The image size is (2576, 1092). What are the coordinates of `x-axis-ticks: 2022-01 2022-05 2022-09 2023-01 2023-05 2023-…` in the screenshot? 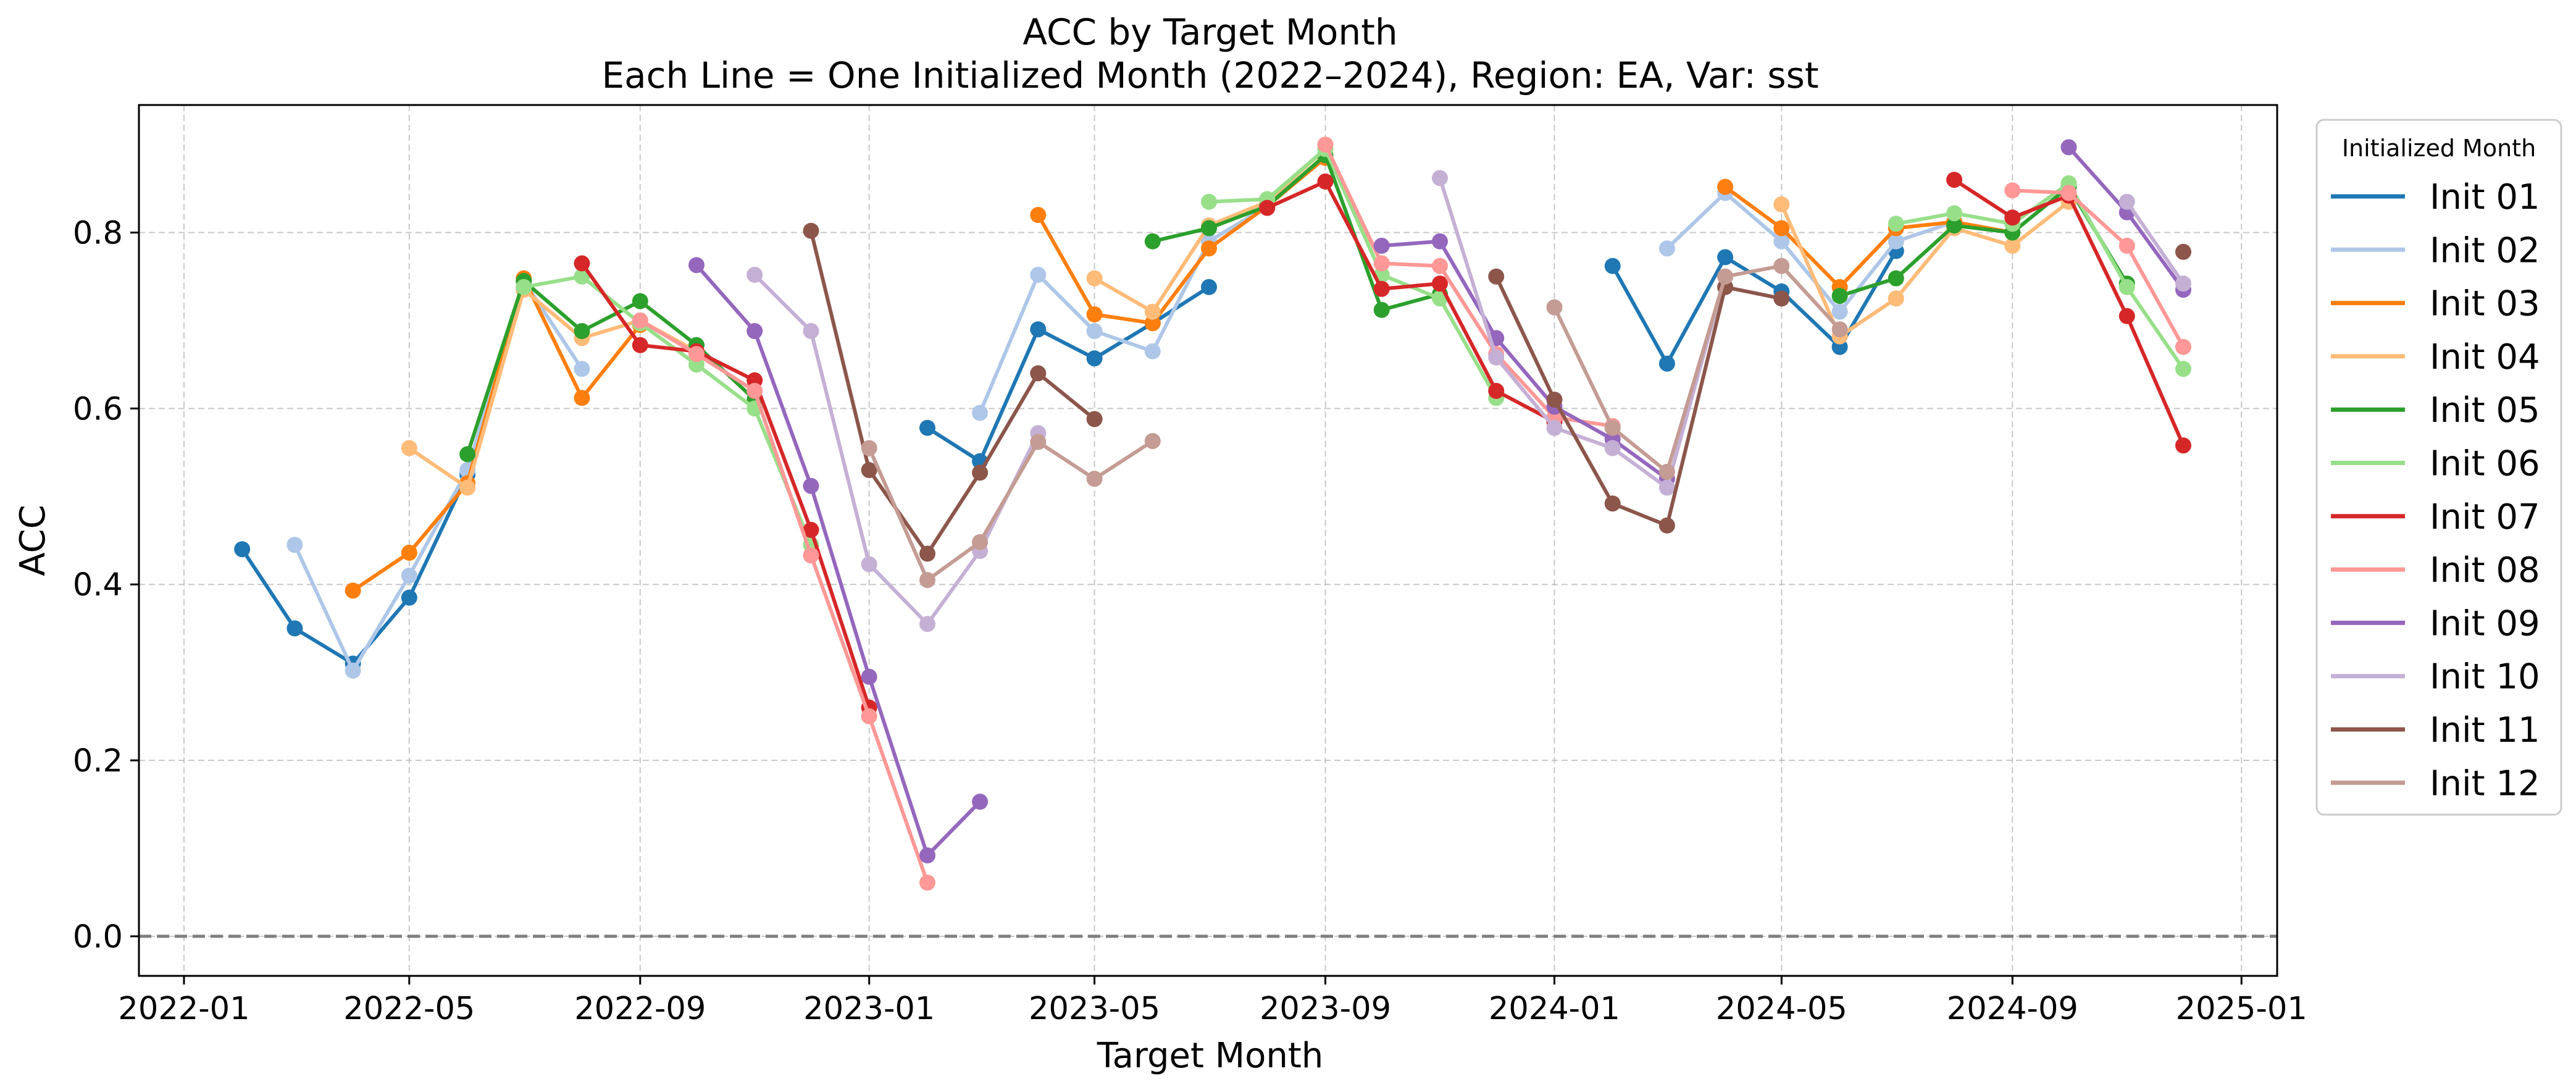 It's located at (1213, 1002).